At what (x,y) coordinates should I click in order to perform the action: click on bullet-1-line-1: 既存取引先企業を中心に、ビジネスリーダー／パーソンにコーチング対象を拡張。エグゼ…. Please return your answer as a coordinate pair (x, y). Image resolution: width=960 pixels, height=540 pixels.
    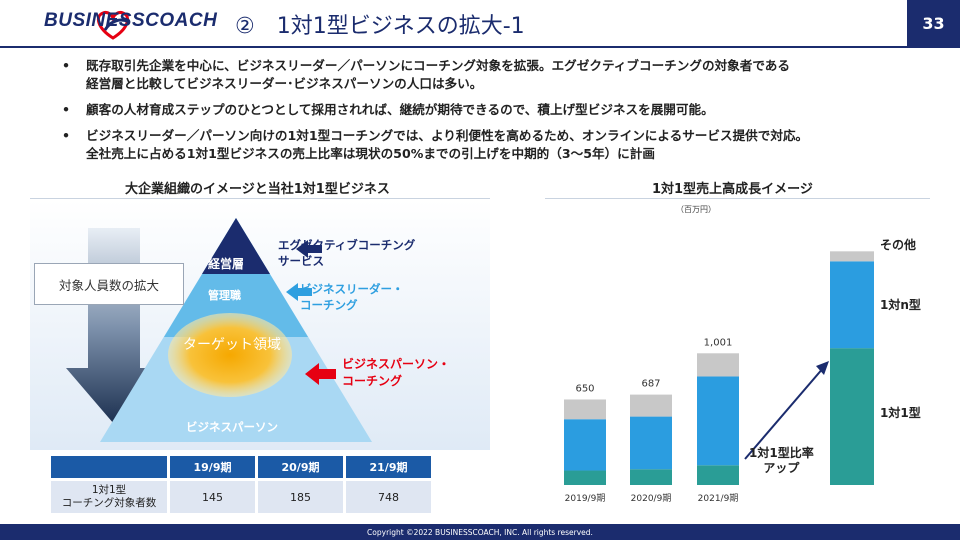
    Looking at the image, I should click on (438, 65).